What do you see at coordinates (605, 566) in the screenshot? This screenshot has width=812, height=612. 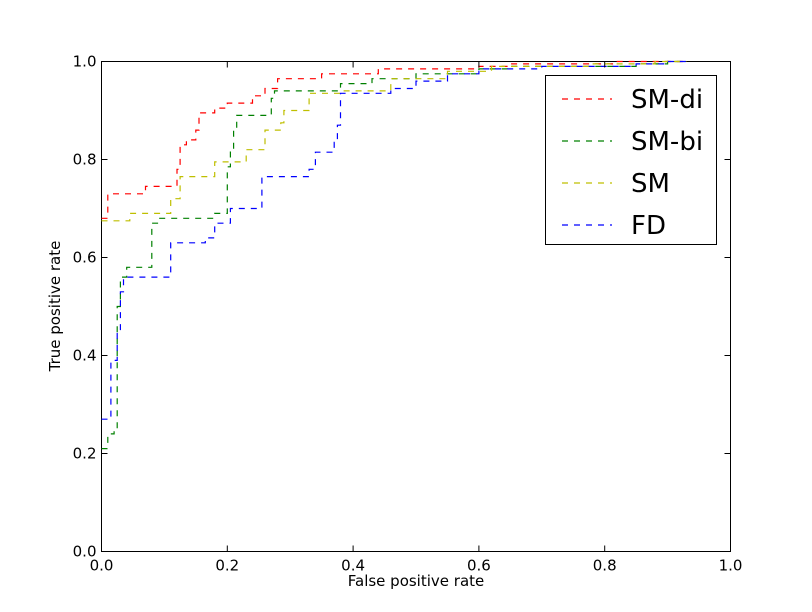 I see `x-tick-label: 0.8` at bounding box center [605, 566].